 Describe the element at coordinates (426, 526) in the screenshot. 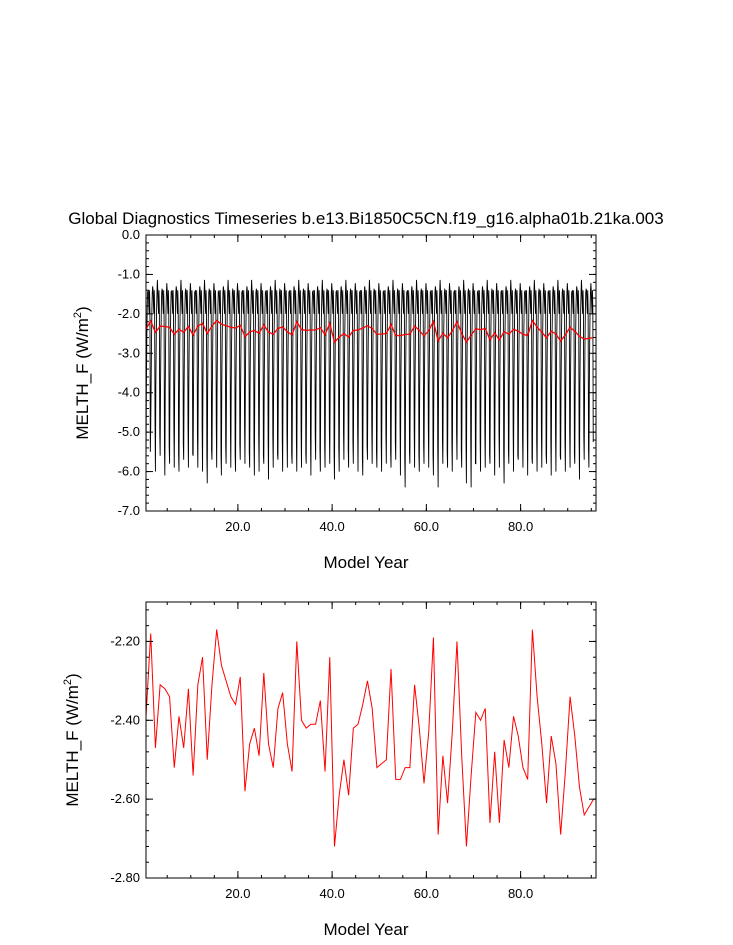

I see `x-tick-label-top: 60.0` at that location.